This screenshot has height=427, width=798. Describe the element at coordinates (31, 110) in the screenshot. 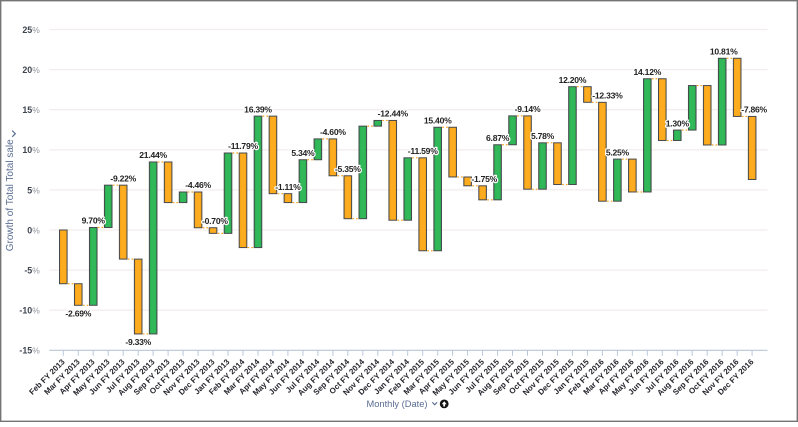

I see `svg-text: 15%` at that location.